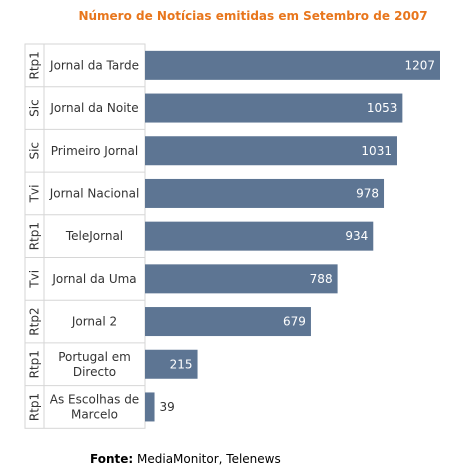  Describe the element at coordinates (94, 322) in the screenshot. I see `category-label: Jornal 2` at that location.